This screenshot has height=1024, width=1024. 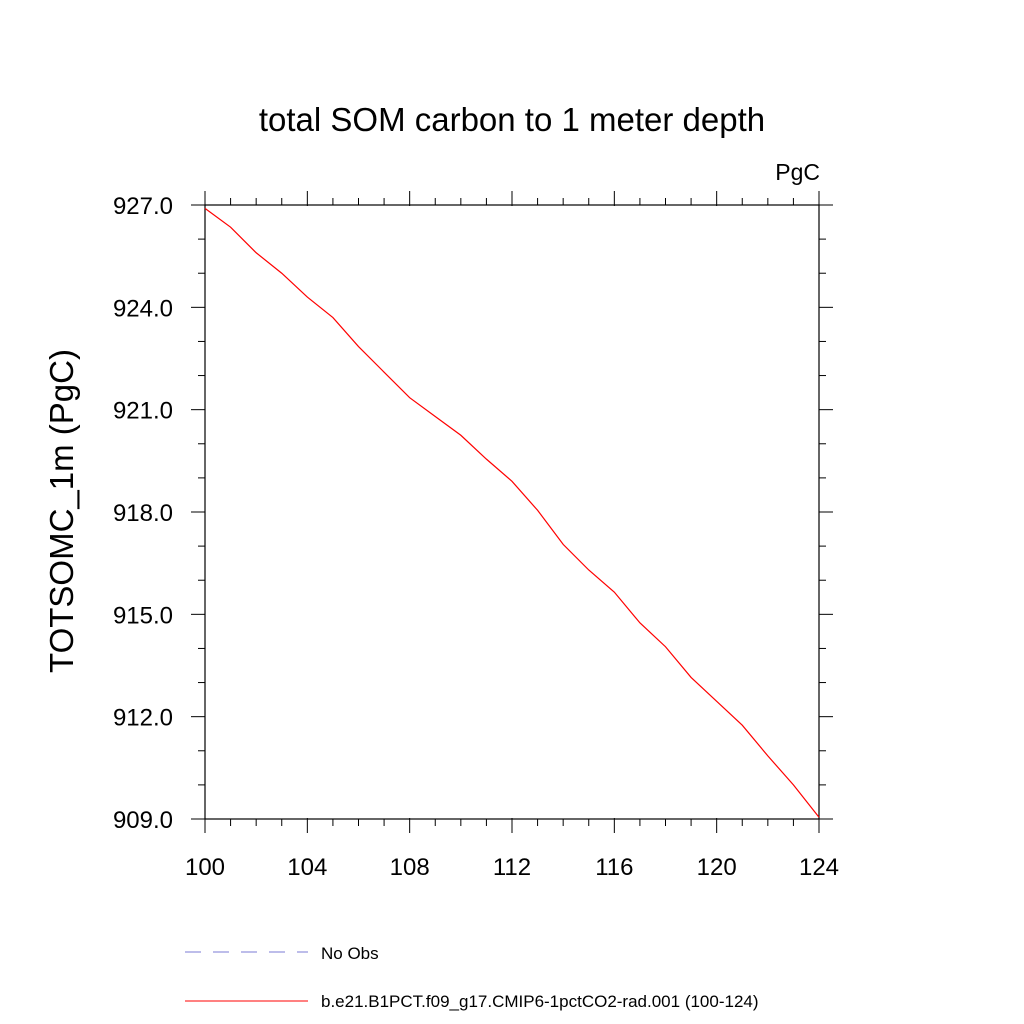 I want to click on y-tick-label: 909.0, so click(x=143, y=820).